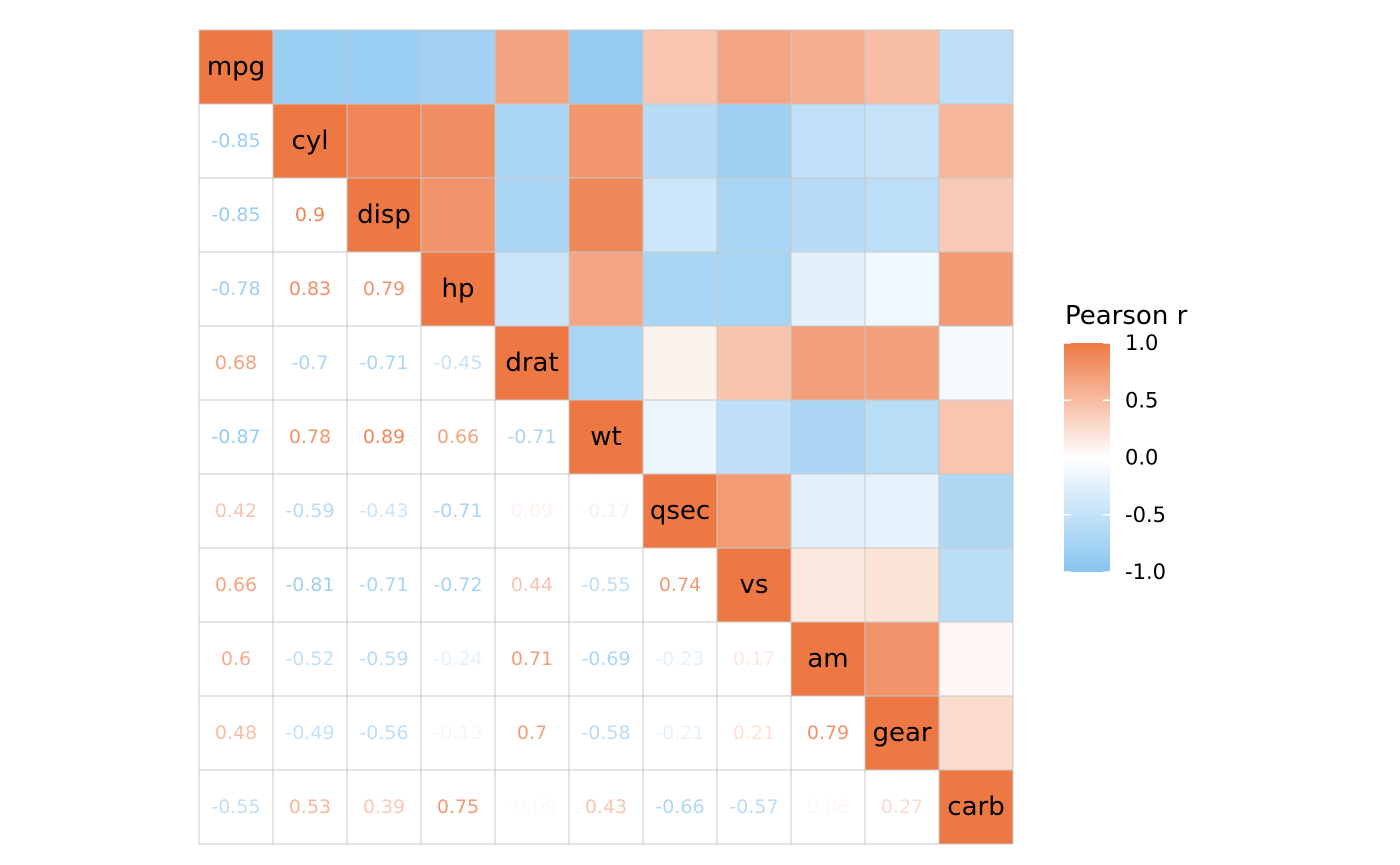 The image size is (1400, 865). Describe the element at coordinates (902, 363) in the screenshot. I see `heat-cell-drat-gear` at that location.